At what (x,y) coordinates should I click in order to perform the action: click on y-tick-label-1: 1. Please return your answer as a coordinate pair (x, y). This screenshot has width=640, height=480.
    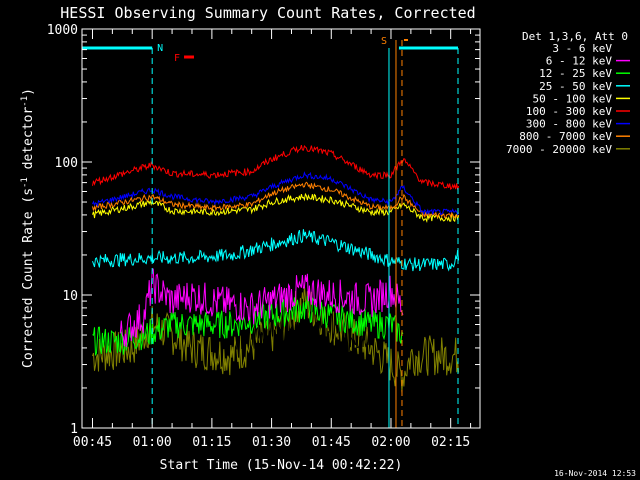
    Looking at the image, I should click on (74, 429).